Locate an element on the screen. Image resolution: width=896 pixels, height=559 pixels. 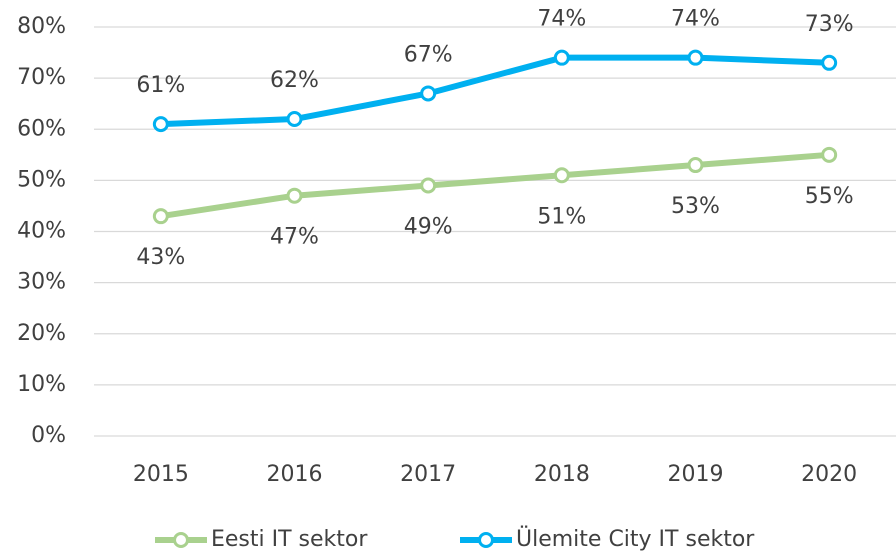
data-label: 51% is located at coordinates (561, 216).